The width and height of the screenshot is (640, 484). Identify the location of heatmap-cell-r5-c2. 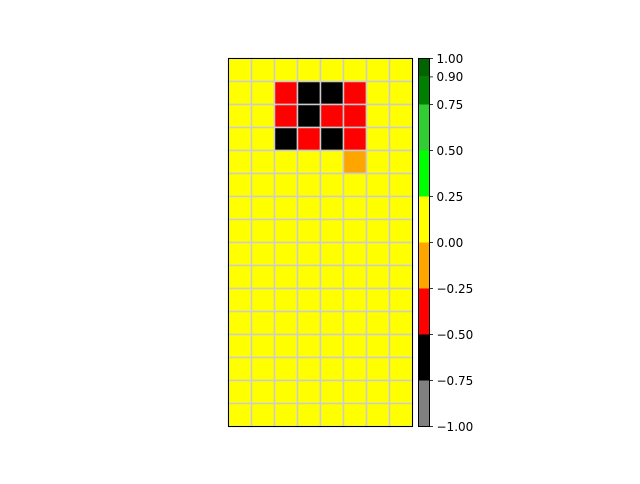
(286, 185).